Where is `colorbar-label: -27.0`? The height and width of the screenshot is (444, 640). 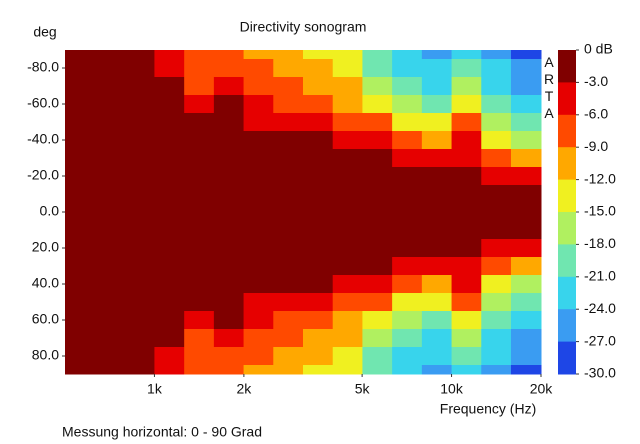
colorbar-label: -27.0 is located at coordinates (600, 340).